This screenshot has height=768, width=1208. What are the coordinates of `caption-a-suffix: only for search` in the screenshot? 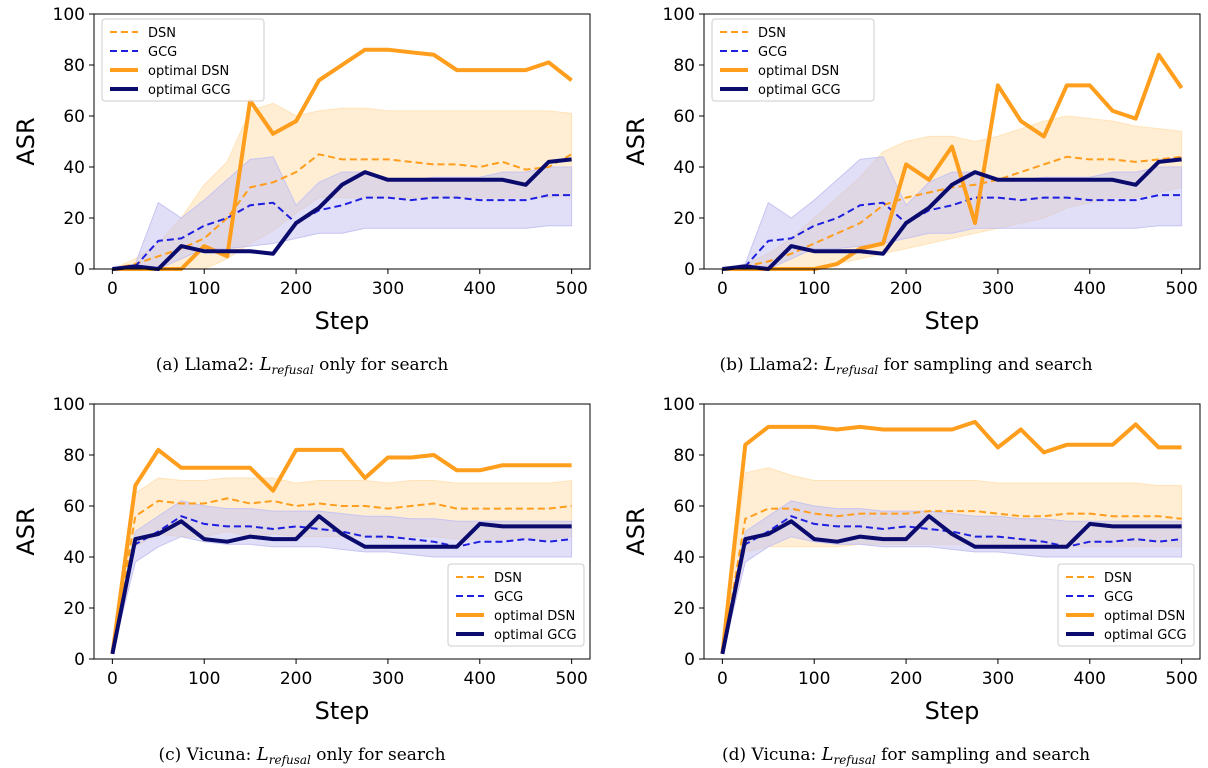 It's located at (381, 365).